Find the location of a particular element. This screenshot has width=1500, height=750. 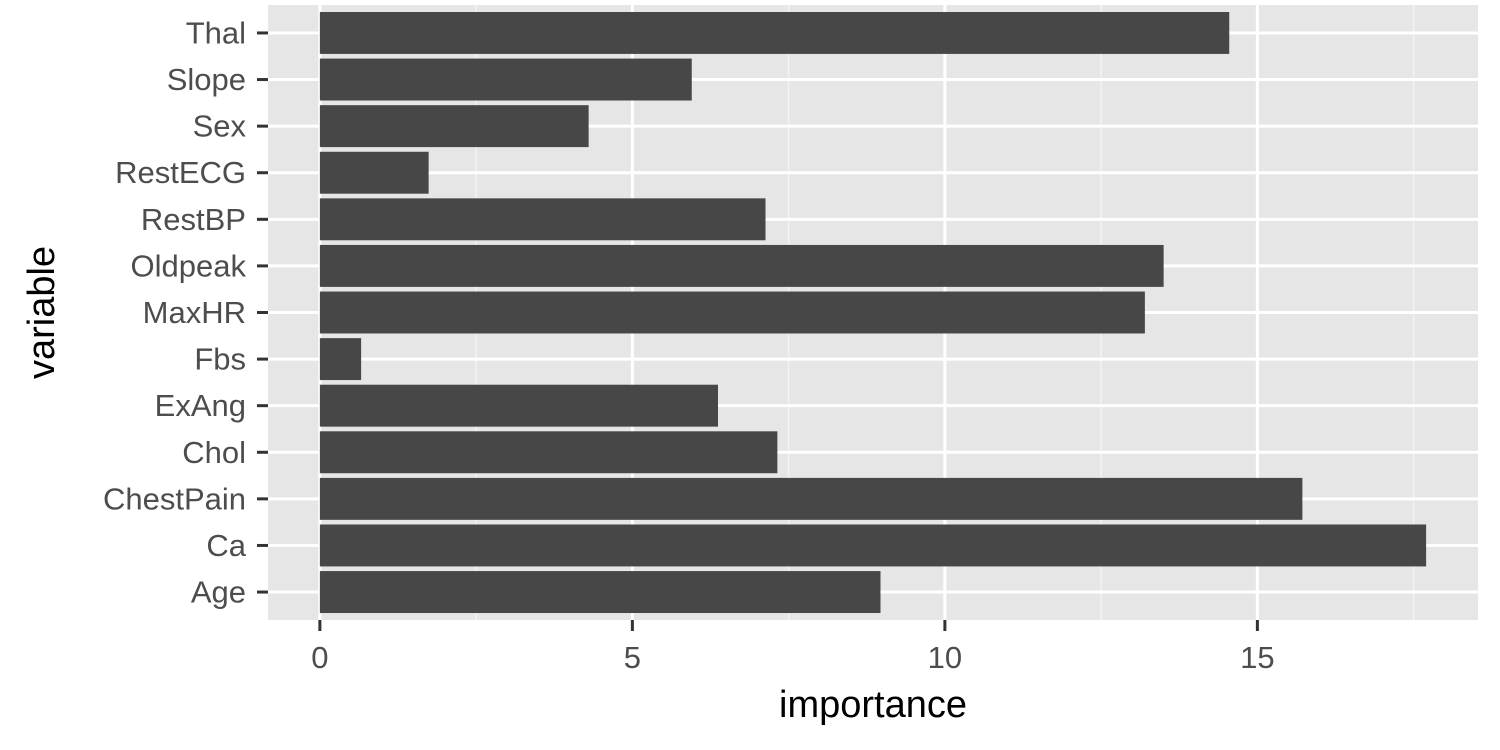

bar-restecg is located at coordinates (374, 172).